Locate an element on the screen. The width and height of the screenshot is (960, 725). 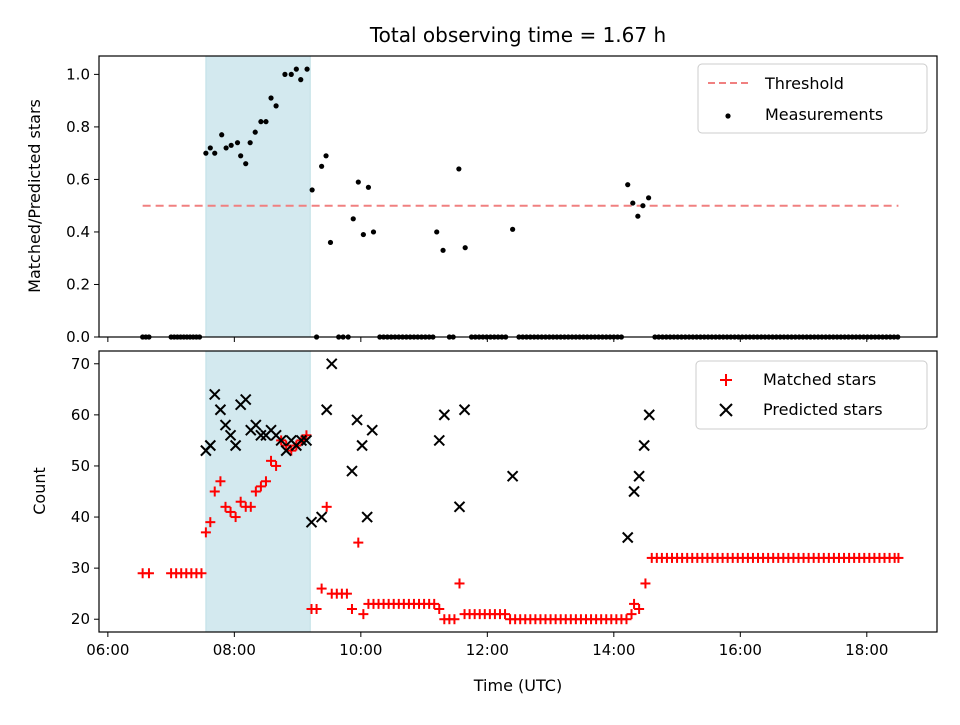
x-tick-label: 08:00 is located at coordinates (234, 650).